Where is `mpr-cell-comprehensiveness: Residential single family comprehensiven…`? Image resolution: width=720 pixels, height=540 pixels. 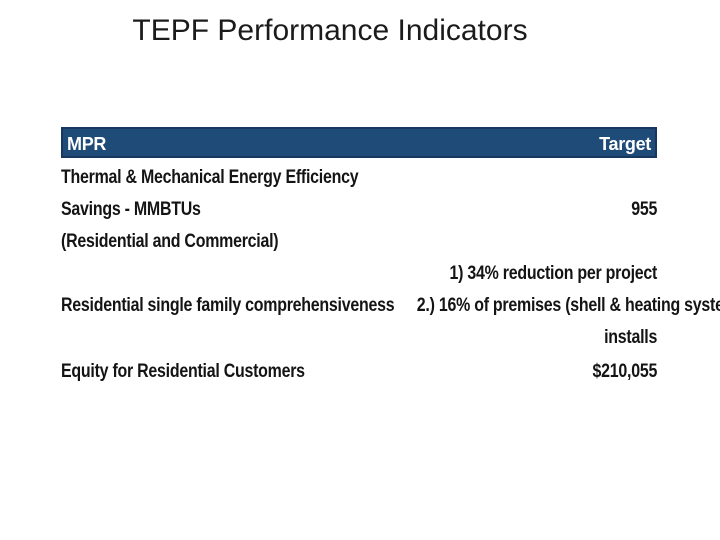
mpr-cell-comprehensiveness: Residential single family comprehensiven… is located at coordinates (228, 306).